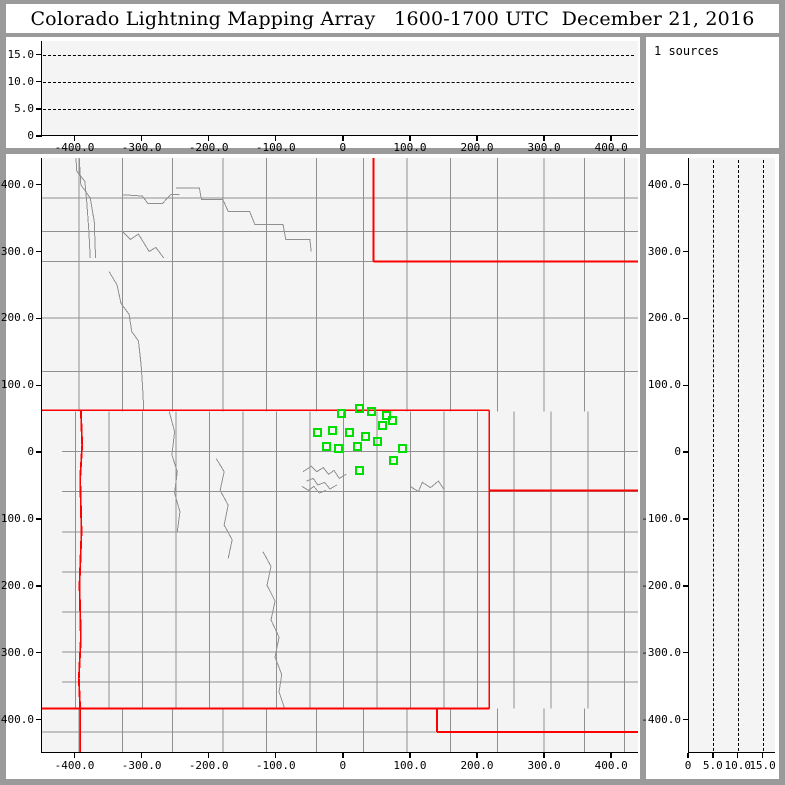 Image resolution: width=785 pixels, height=785 pixels. What do you see at coordinates (712, 92) in the screenshot?
I see `source-count-panel: 1 sources` at bounding box center [712, 92].